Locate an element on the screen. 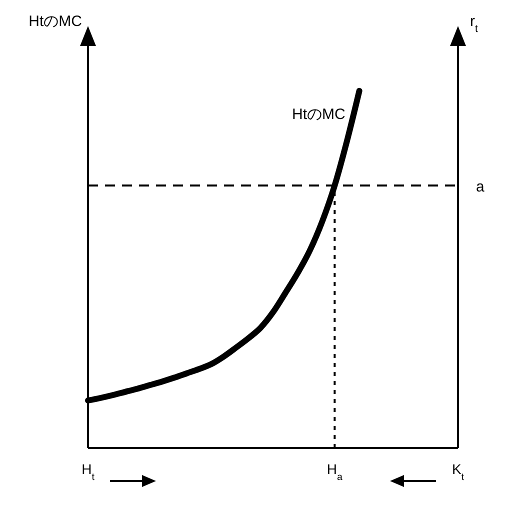 The height and width of the screenshot is (524, 517). x-tick-label: H$_{t}$ is located at coordinates (88, 471).